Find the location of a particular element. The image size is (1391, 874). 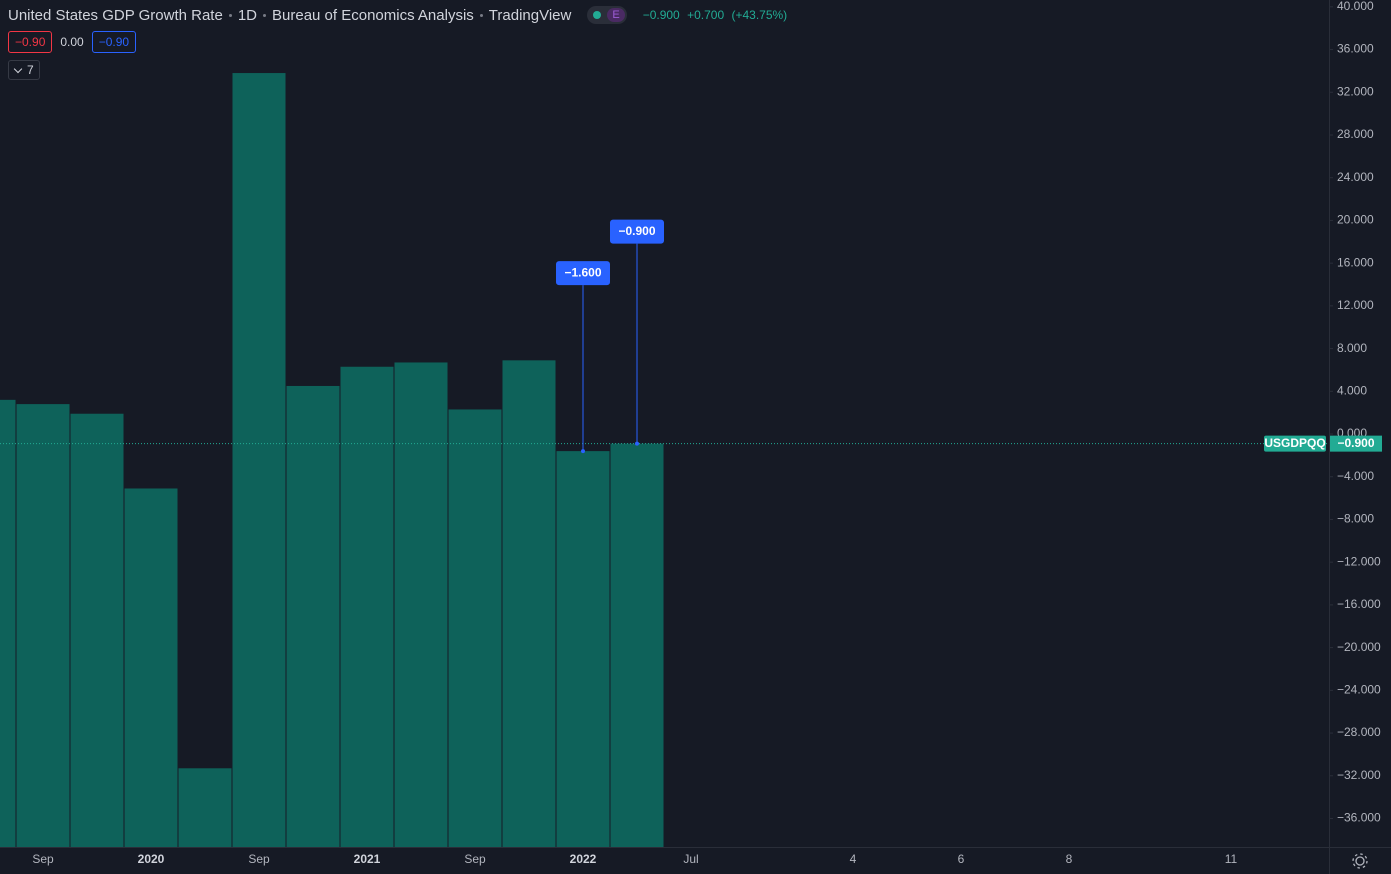

interval: 1D is located at coordinates (247, 15).